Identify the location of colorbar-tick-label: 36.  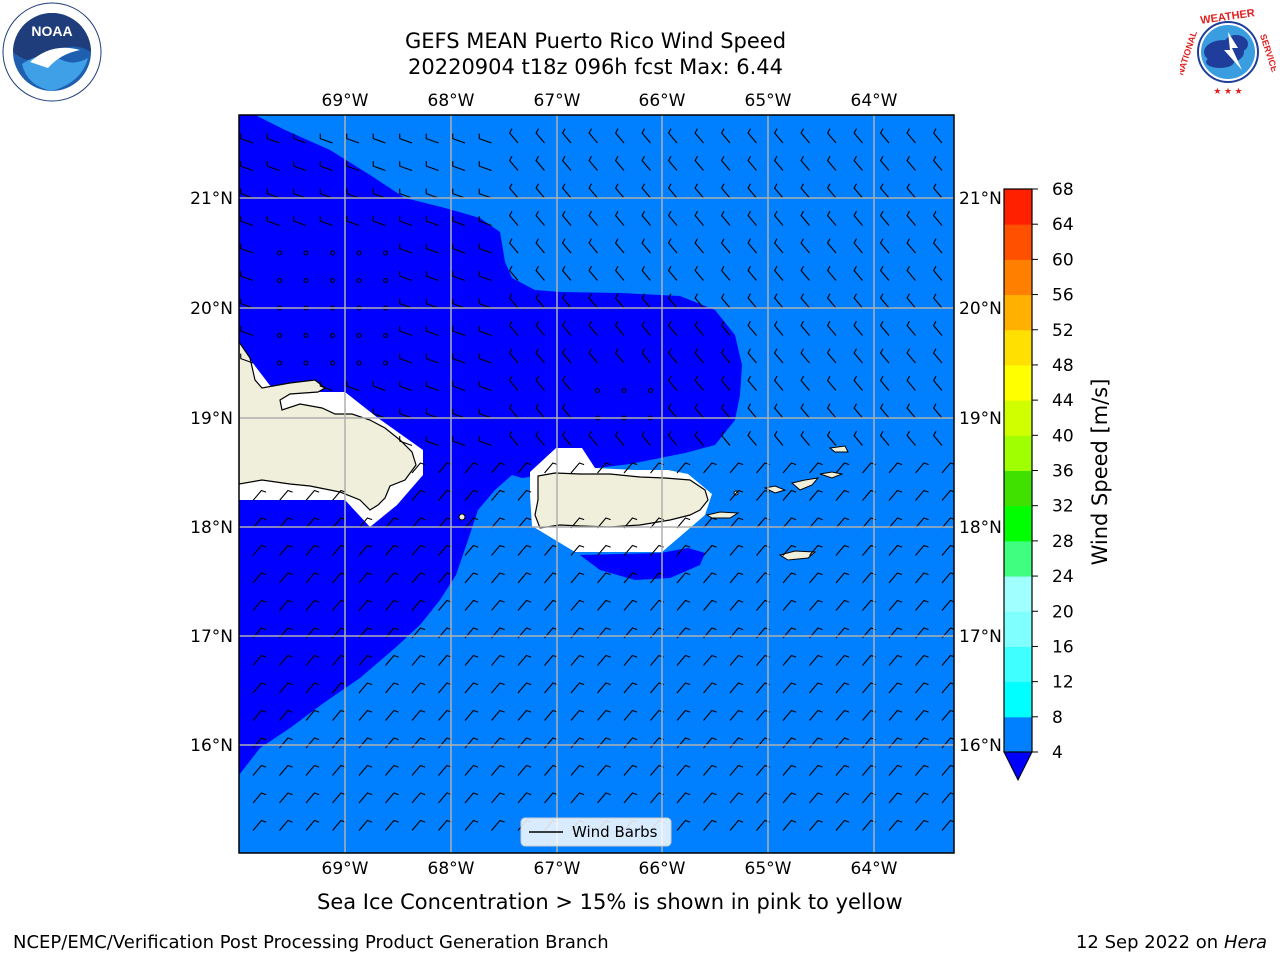
(1063, 472).